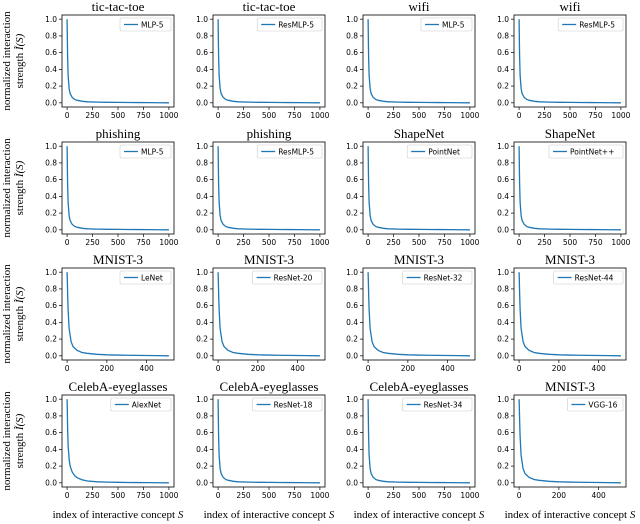 This screenshot has width=640, height=524. Describe the element at coordinates (146, 404) in the screenshot. I see `legend-label: AlexNet` at that location.